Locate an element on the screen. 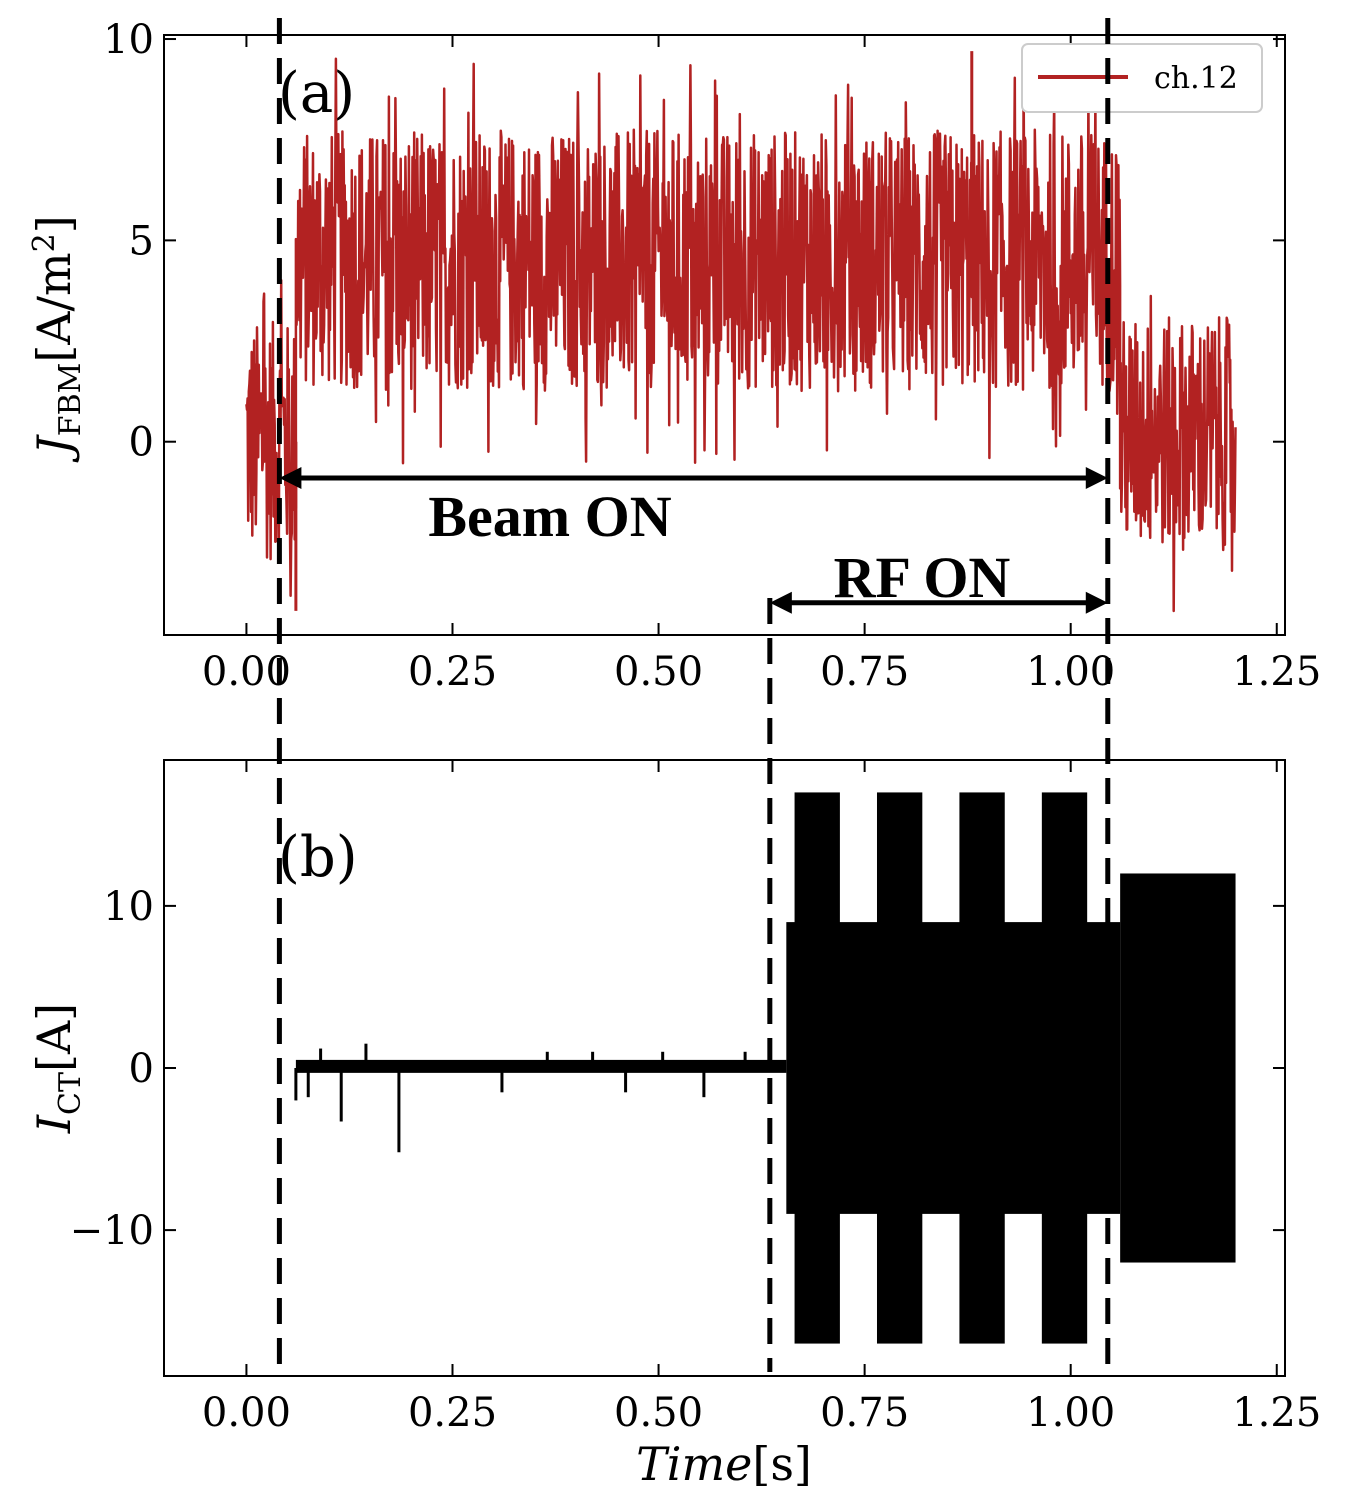 The height and width of the screenshot is (1505, 1348). panel-a-ylabel: JFBM[A/m2] is located at coordinates (57, 338).